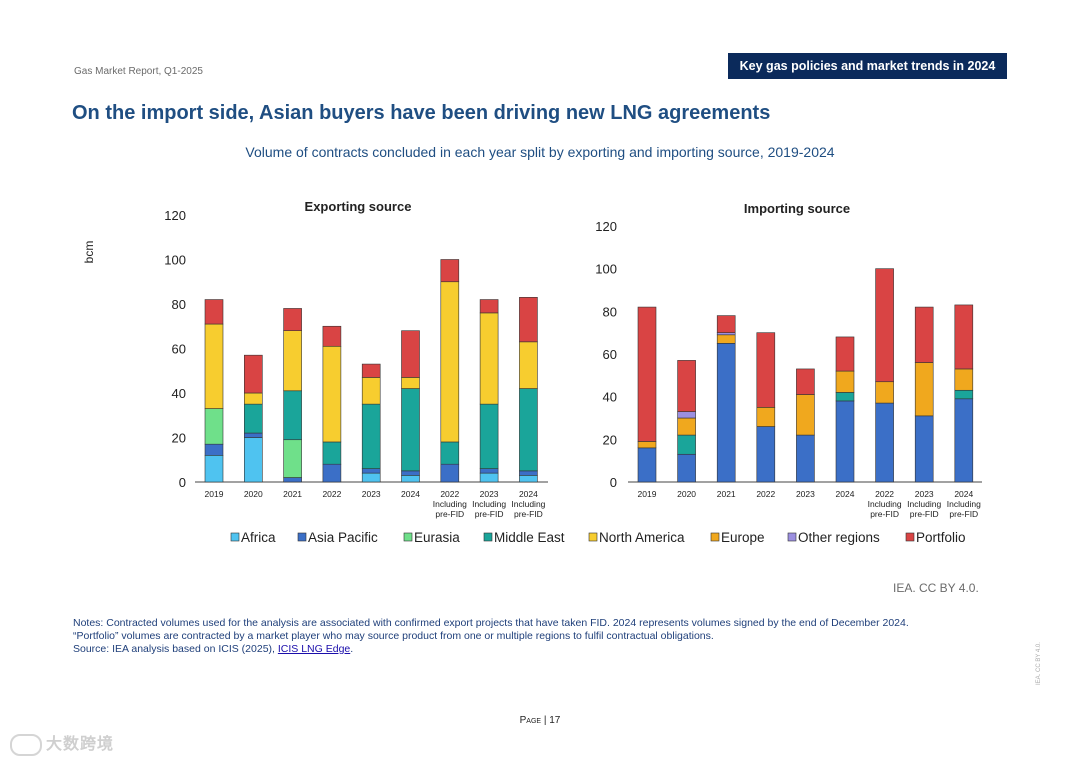 This screenshot has height=764, width=1080. Describe the element at coordinates (555, 720) in the screenshot. I see `page-num: 17` at that location.